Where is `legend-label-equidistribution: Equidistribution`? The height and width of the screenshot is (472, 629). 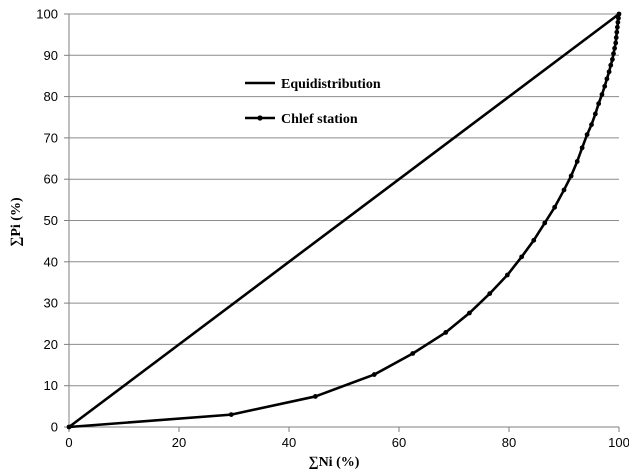
legend-label-equidistribution: Equidistribution is located at coordinates (331, 84).